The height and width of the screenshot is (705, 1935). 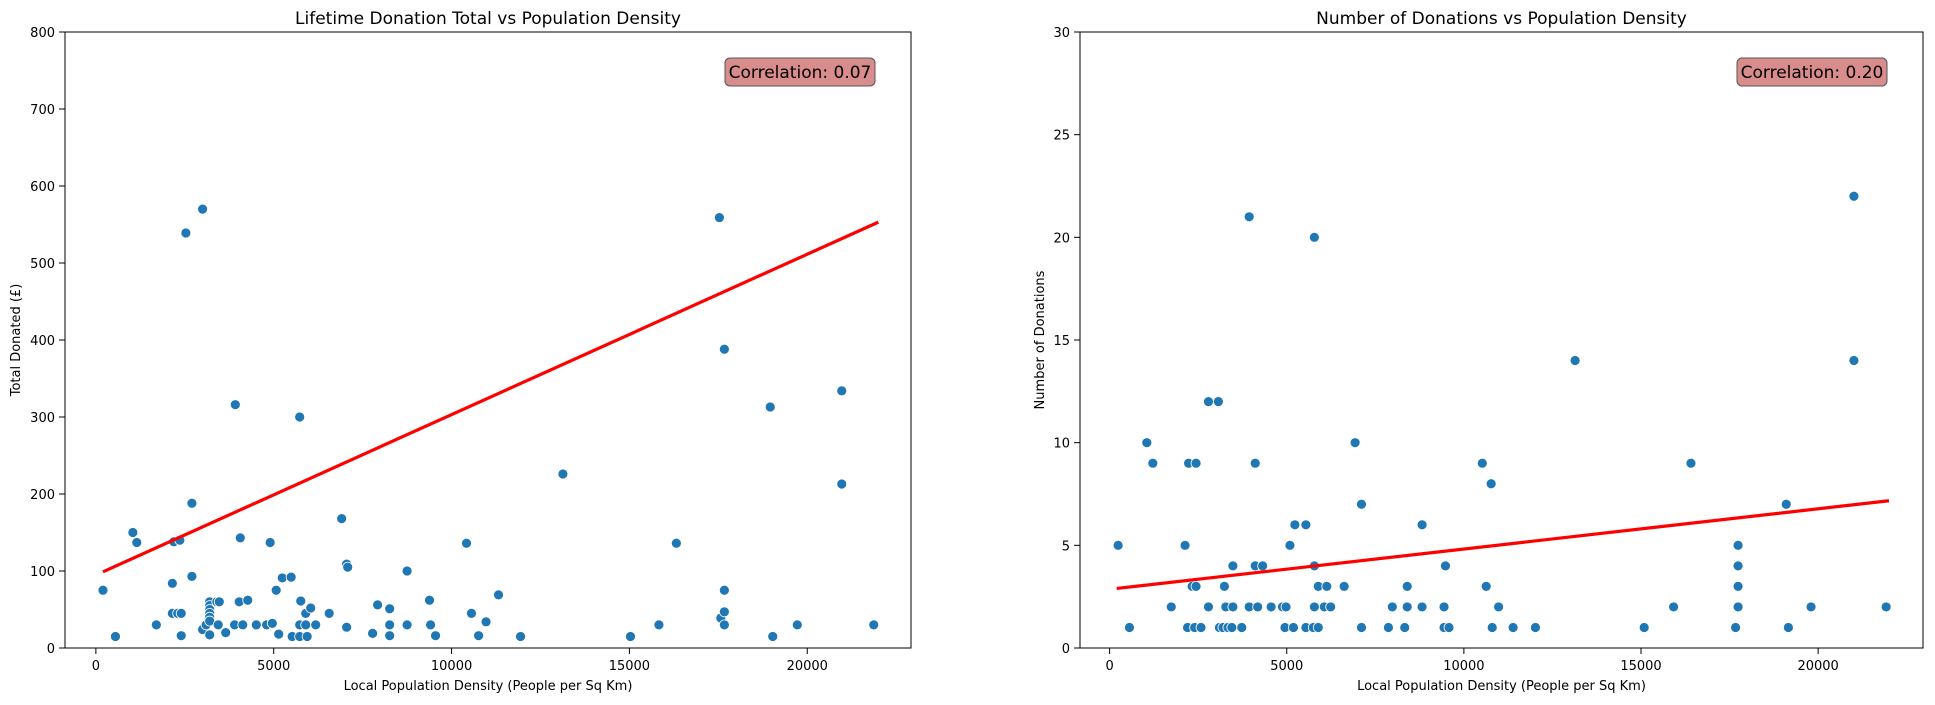 What do you see at coordinates (1066, 546) in the screenshot?
I see `y-tick-label: 5` at bounding box center [1066, 546].